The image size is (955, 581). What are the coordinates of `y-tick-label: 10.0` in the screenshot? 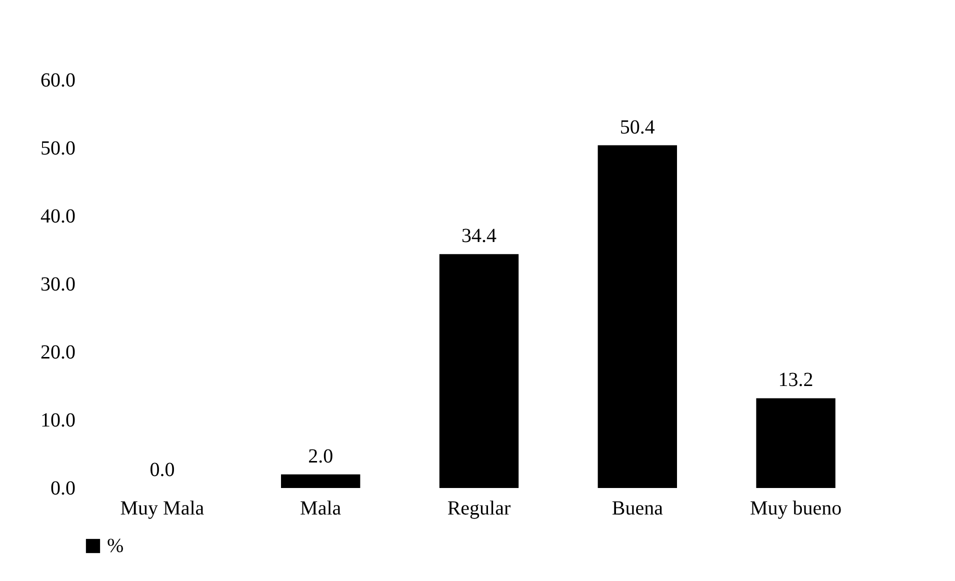 It's located at (58, 421).